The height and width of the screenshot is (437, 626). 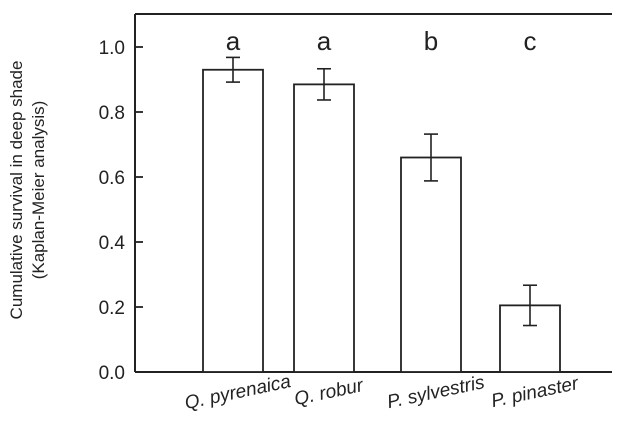 What do you see at coordinates (112, 308) in the screenshot?
I see `y-tick-label: 0.2` at bounding box center [112, 308].